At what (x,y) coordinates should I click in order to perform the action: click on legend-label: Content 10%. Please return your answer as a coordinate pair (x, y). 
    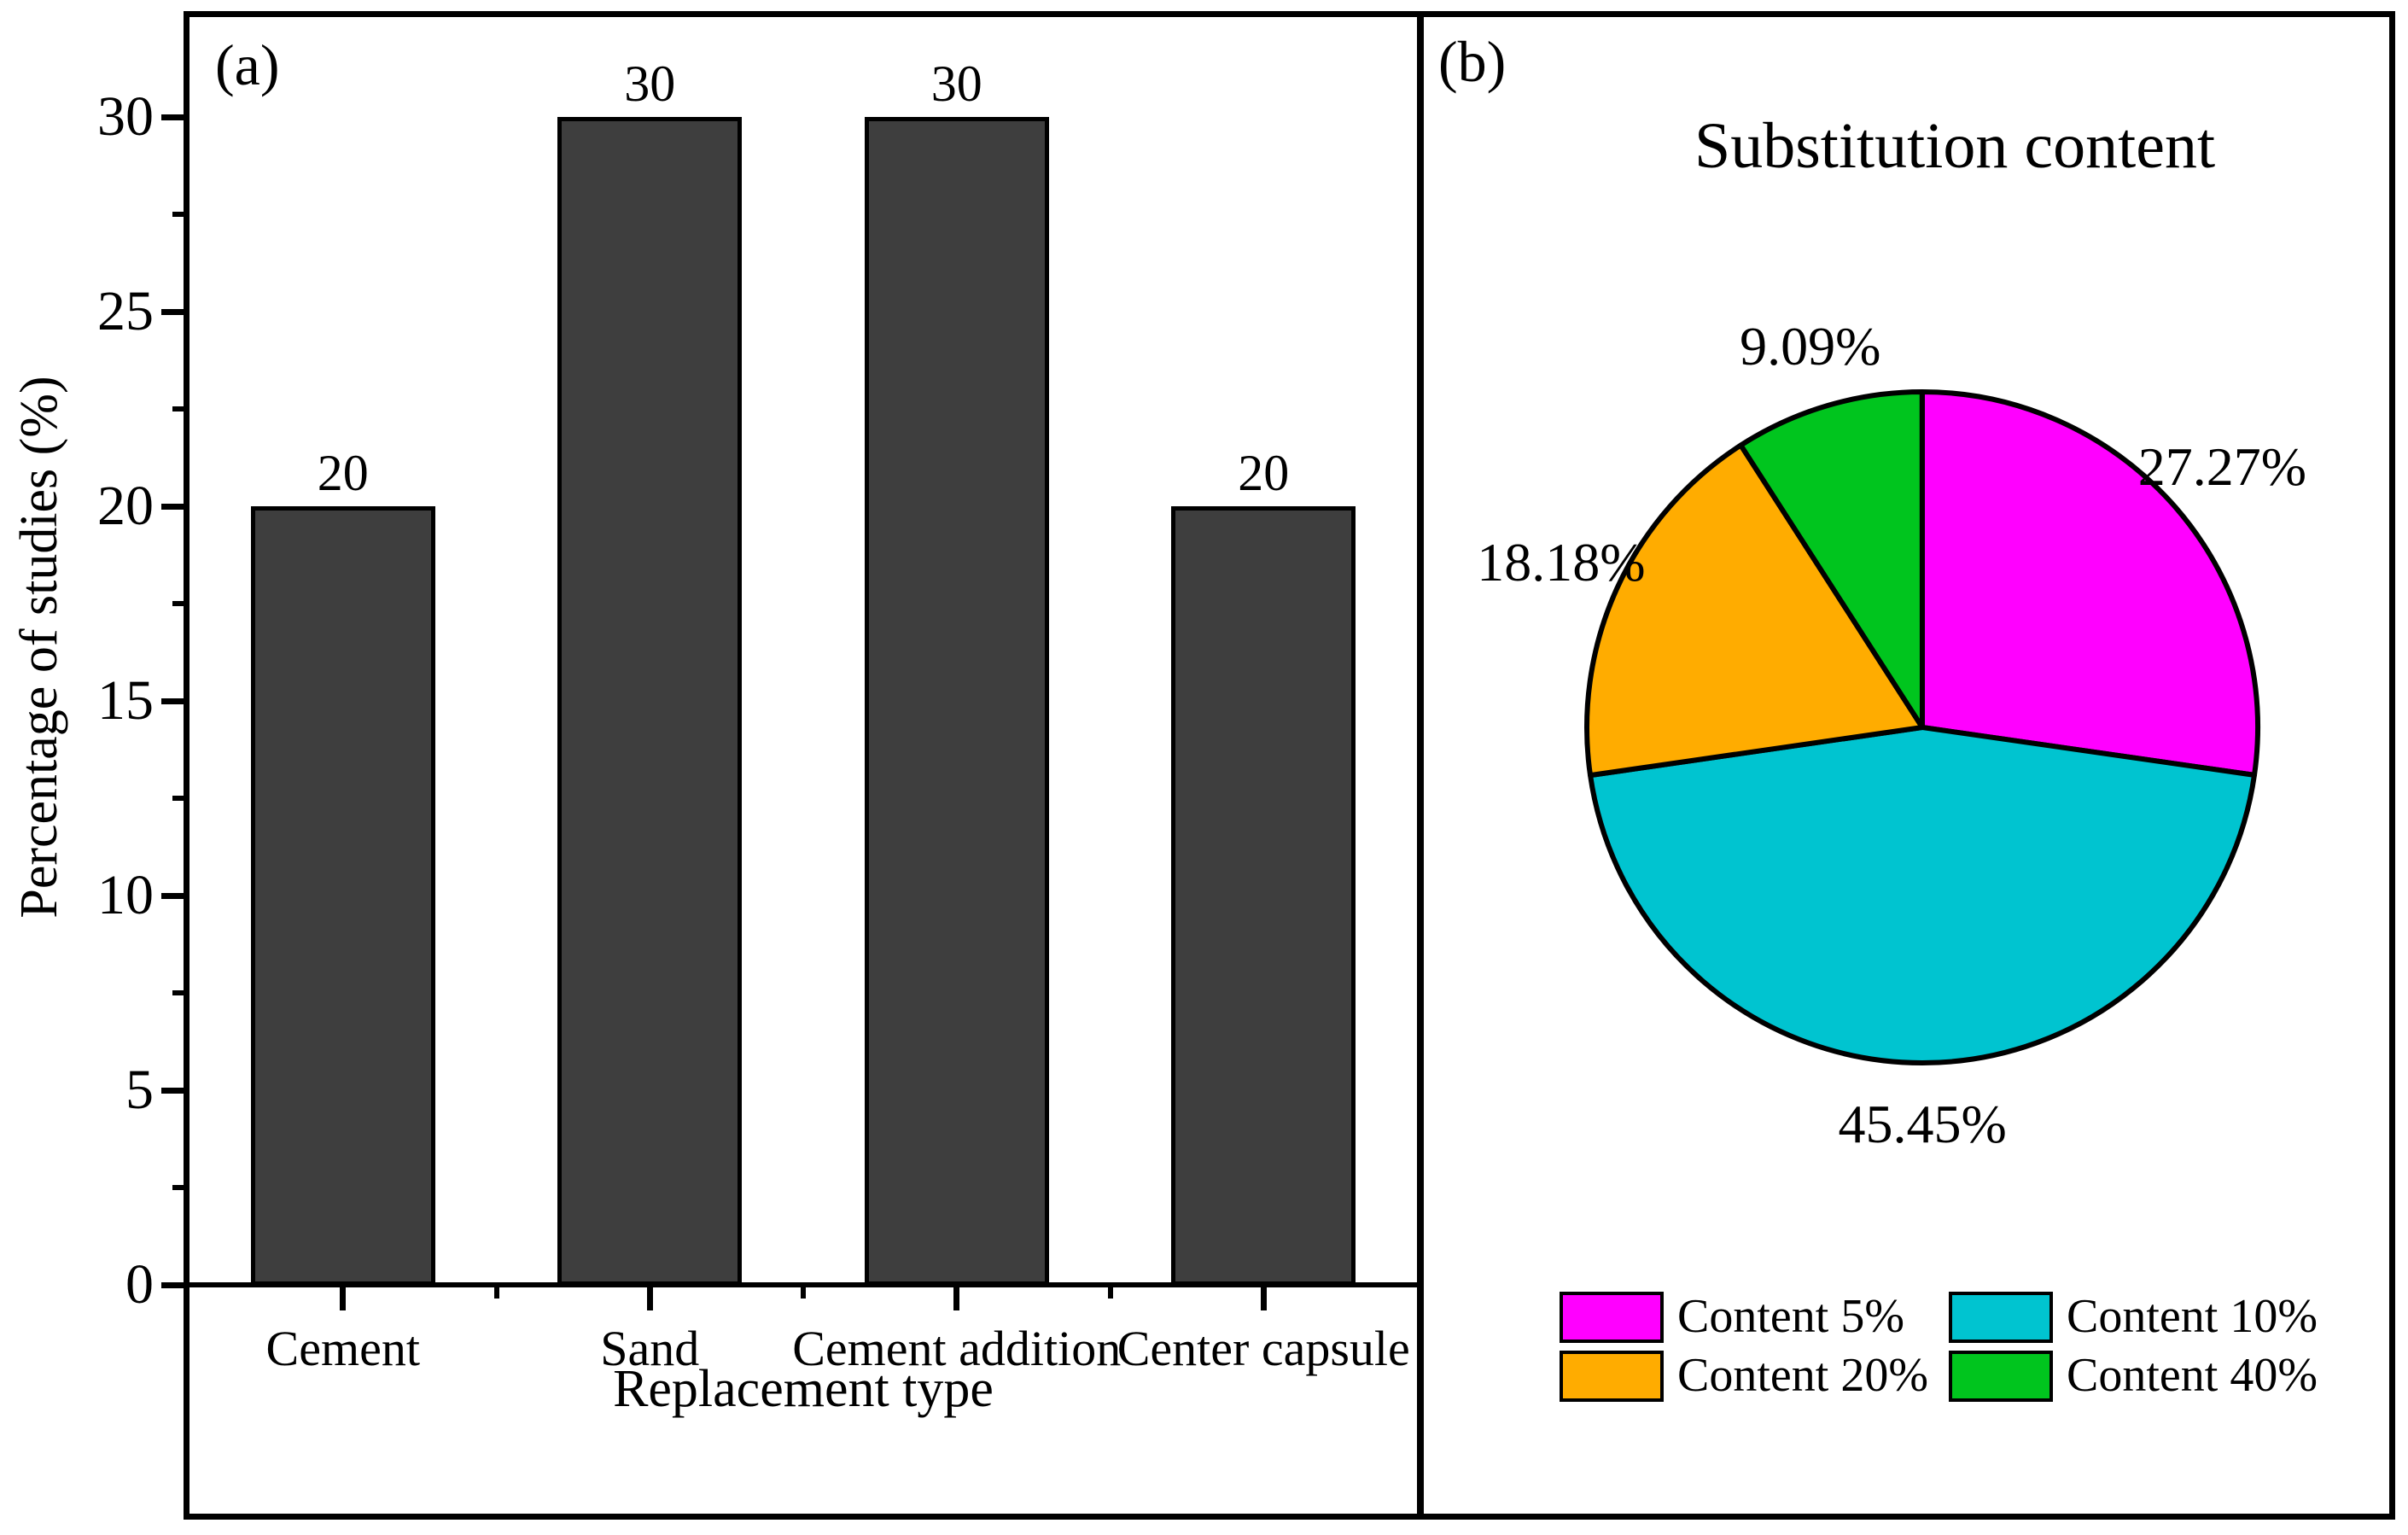
    Looking at the image, I should click on (2192, 1316).